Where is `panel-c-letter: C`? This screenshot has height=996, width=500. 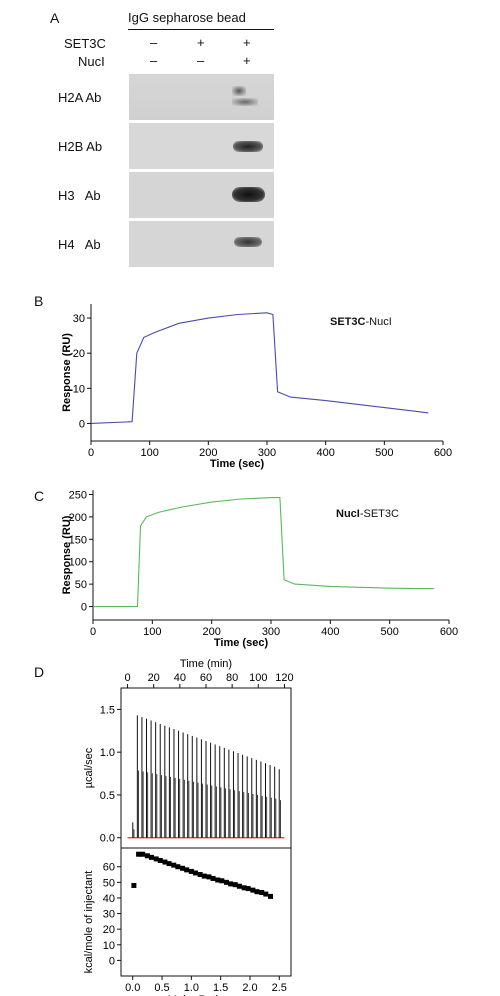 panel-c-letter: C is located at coordinates (39, 496).